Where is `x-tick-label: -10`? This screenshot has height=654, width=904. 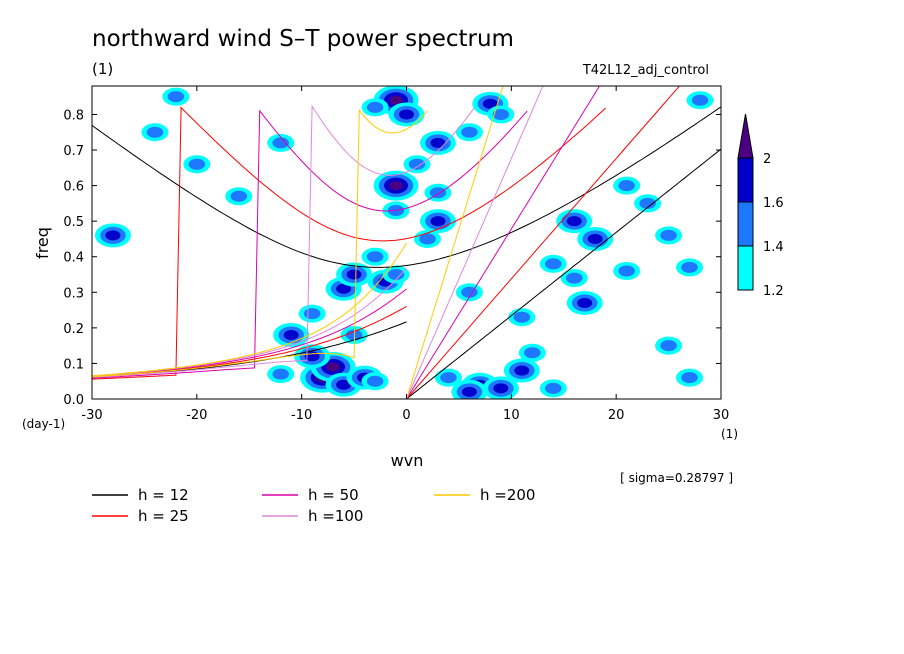 x-tick-label: -10 is located at coordinates (301, 415).